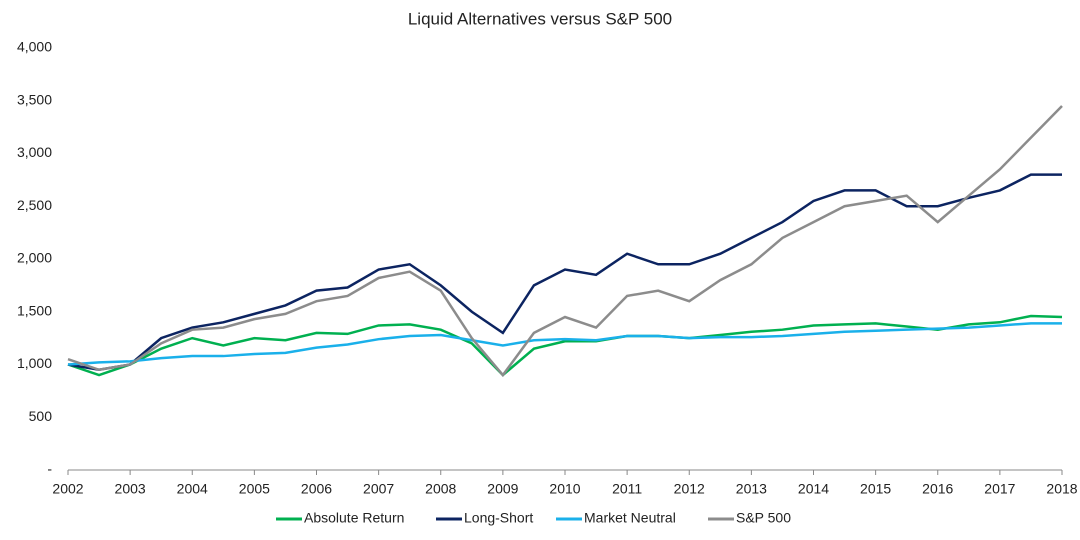 Image resolution: width=1080 pixels, height=540 pixels. What do you see at coordinates (34, 99) in the screenshot?
I see `y-tick-label: 3,500` at bounding box center [34, 99].